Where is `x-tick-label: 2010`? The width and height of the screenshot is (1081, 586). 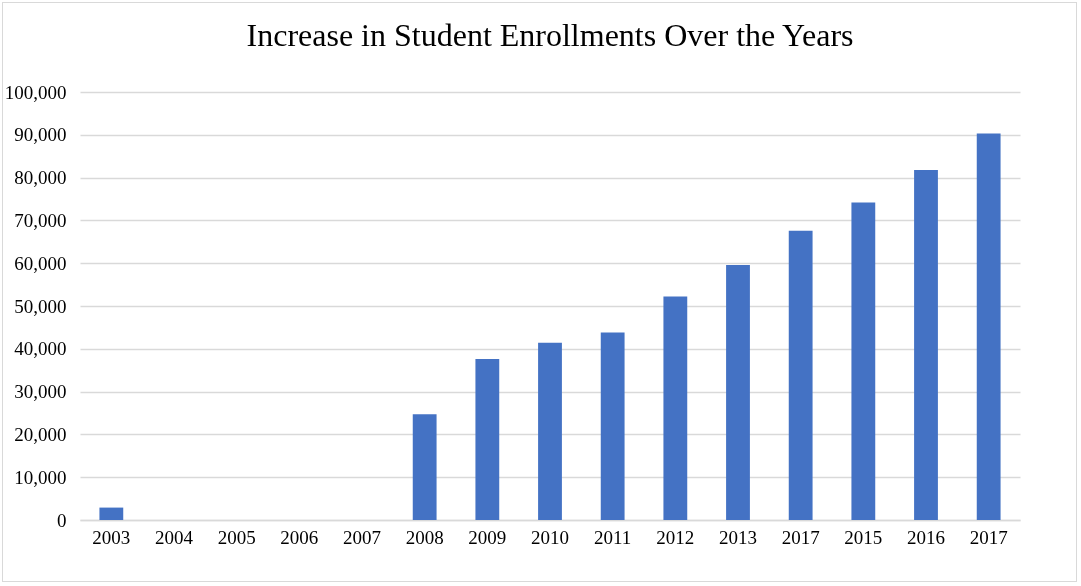
x-tick-label: 2010 is located at coordinates (550, 537).